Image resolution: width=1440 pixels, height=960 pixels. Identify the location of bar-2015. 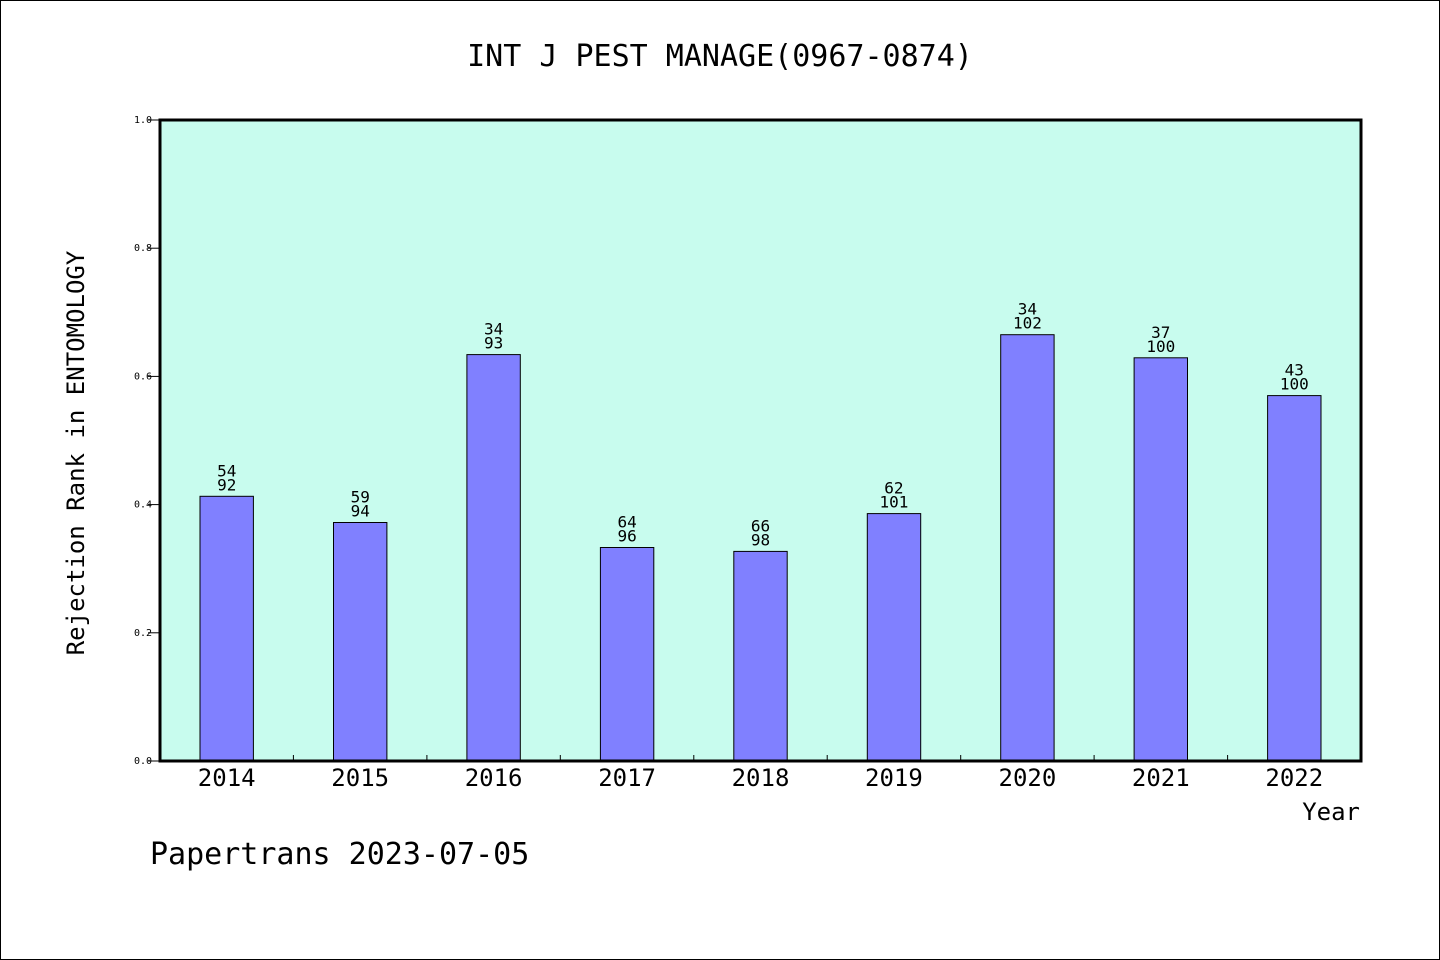
(360, 642).